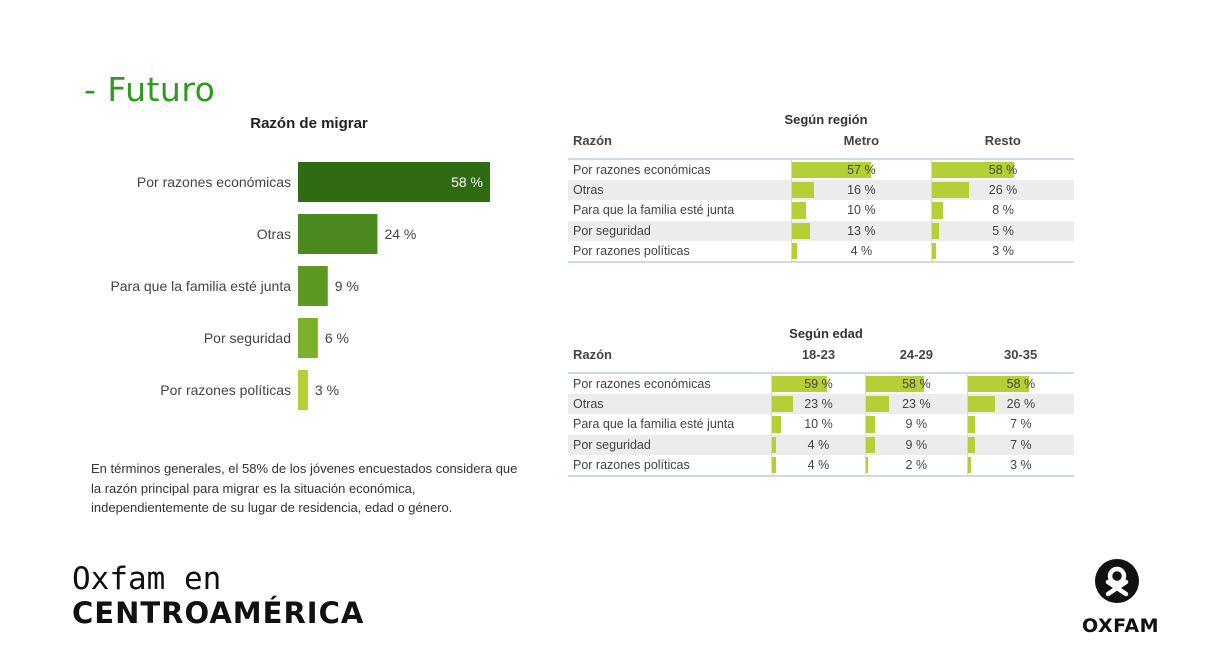 This screenshot has width=1208, height=653. Describe the element at coordinates (916, 354) in the screenshot. I see `column-header: 24-29` at that location.